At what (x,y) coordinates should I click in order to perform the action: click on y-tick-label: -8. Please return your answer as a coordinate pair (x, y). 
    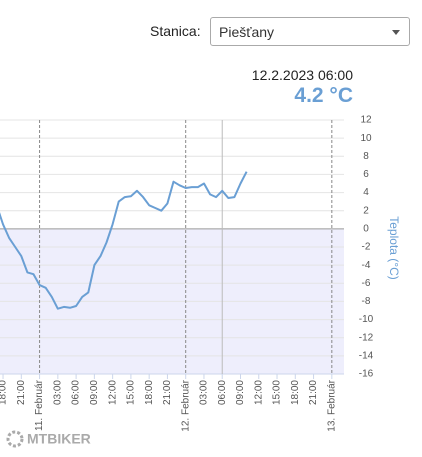
    Looking at the image, I should click on (366, 301).